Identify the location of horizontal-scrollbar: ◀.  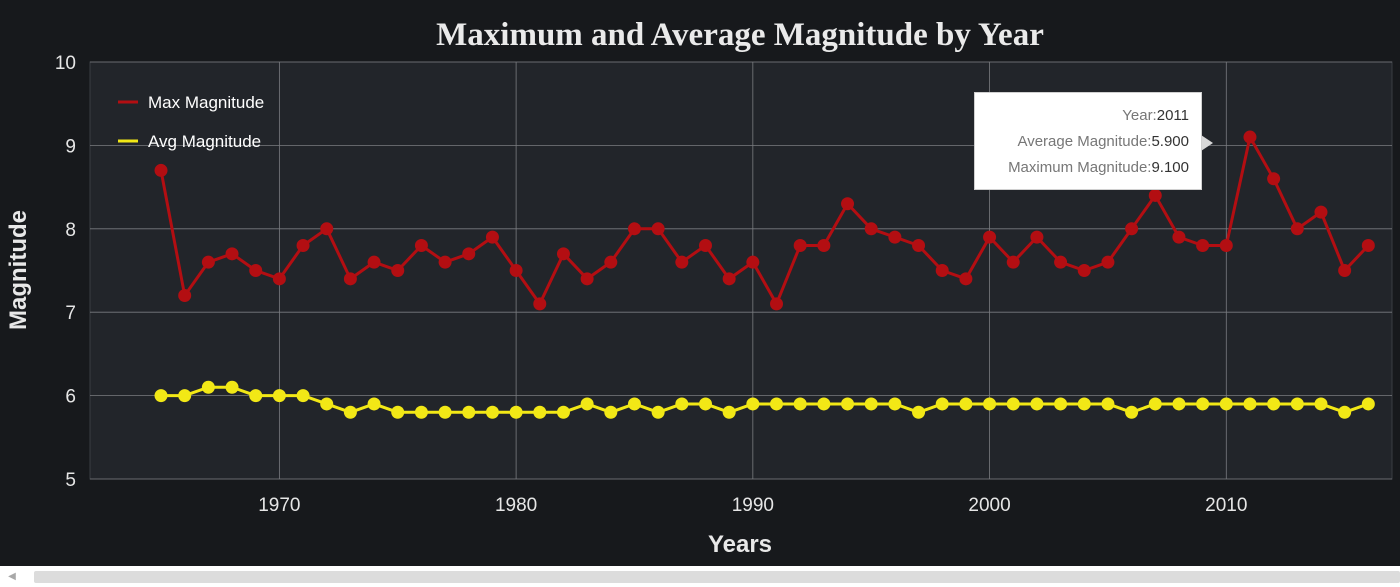
(700, 576).